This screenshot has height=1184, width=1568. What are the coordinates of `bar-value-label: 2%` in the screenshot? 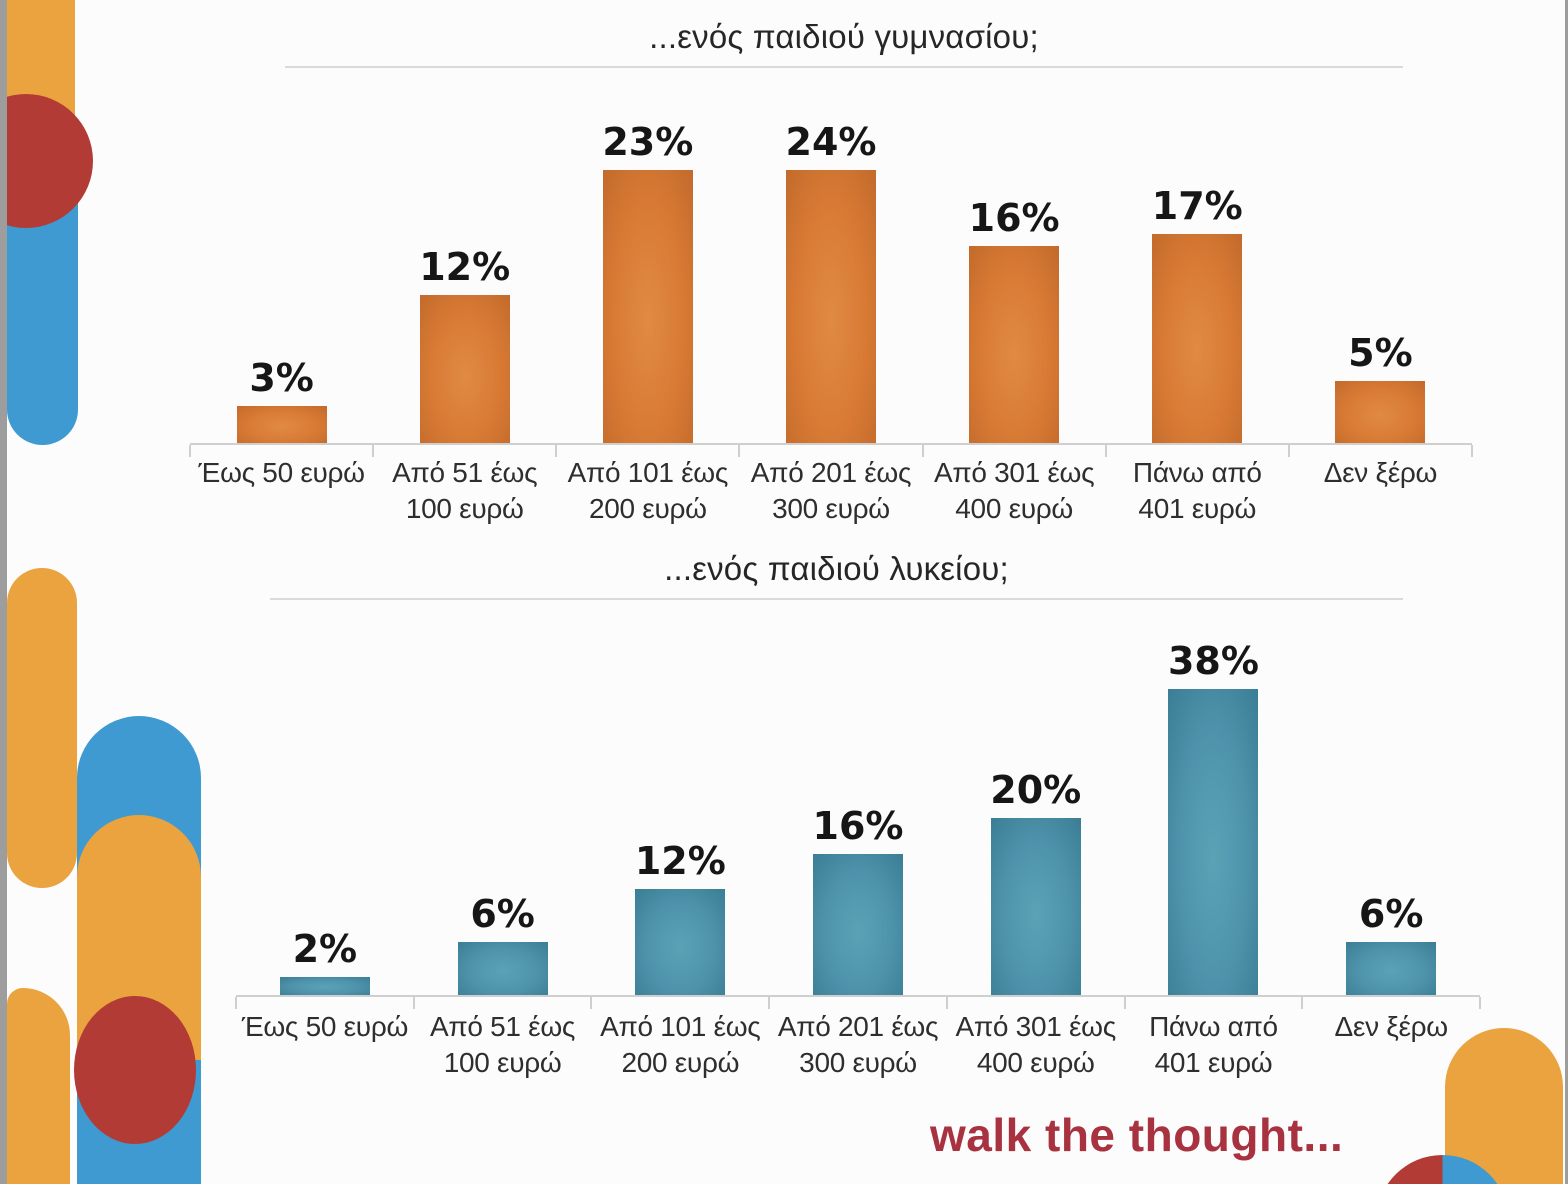 It's located at (325, 949).